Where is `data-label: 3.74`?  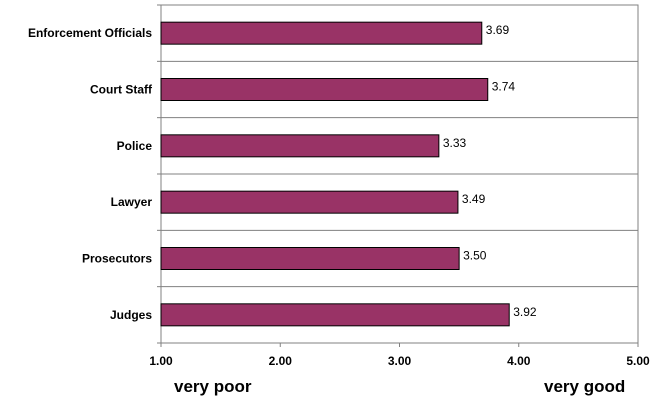
data-label: 3.74 is located at coordinates (504, 87).